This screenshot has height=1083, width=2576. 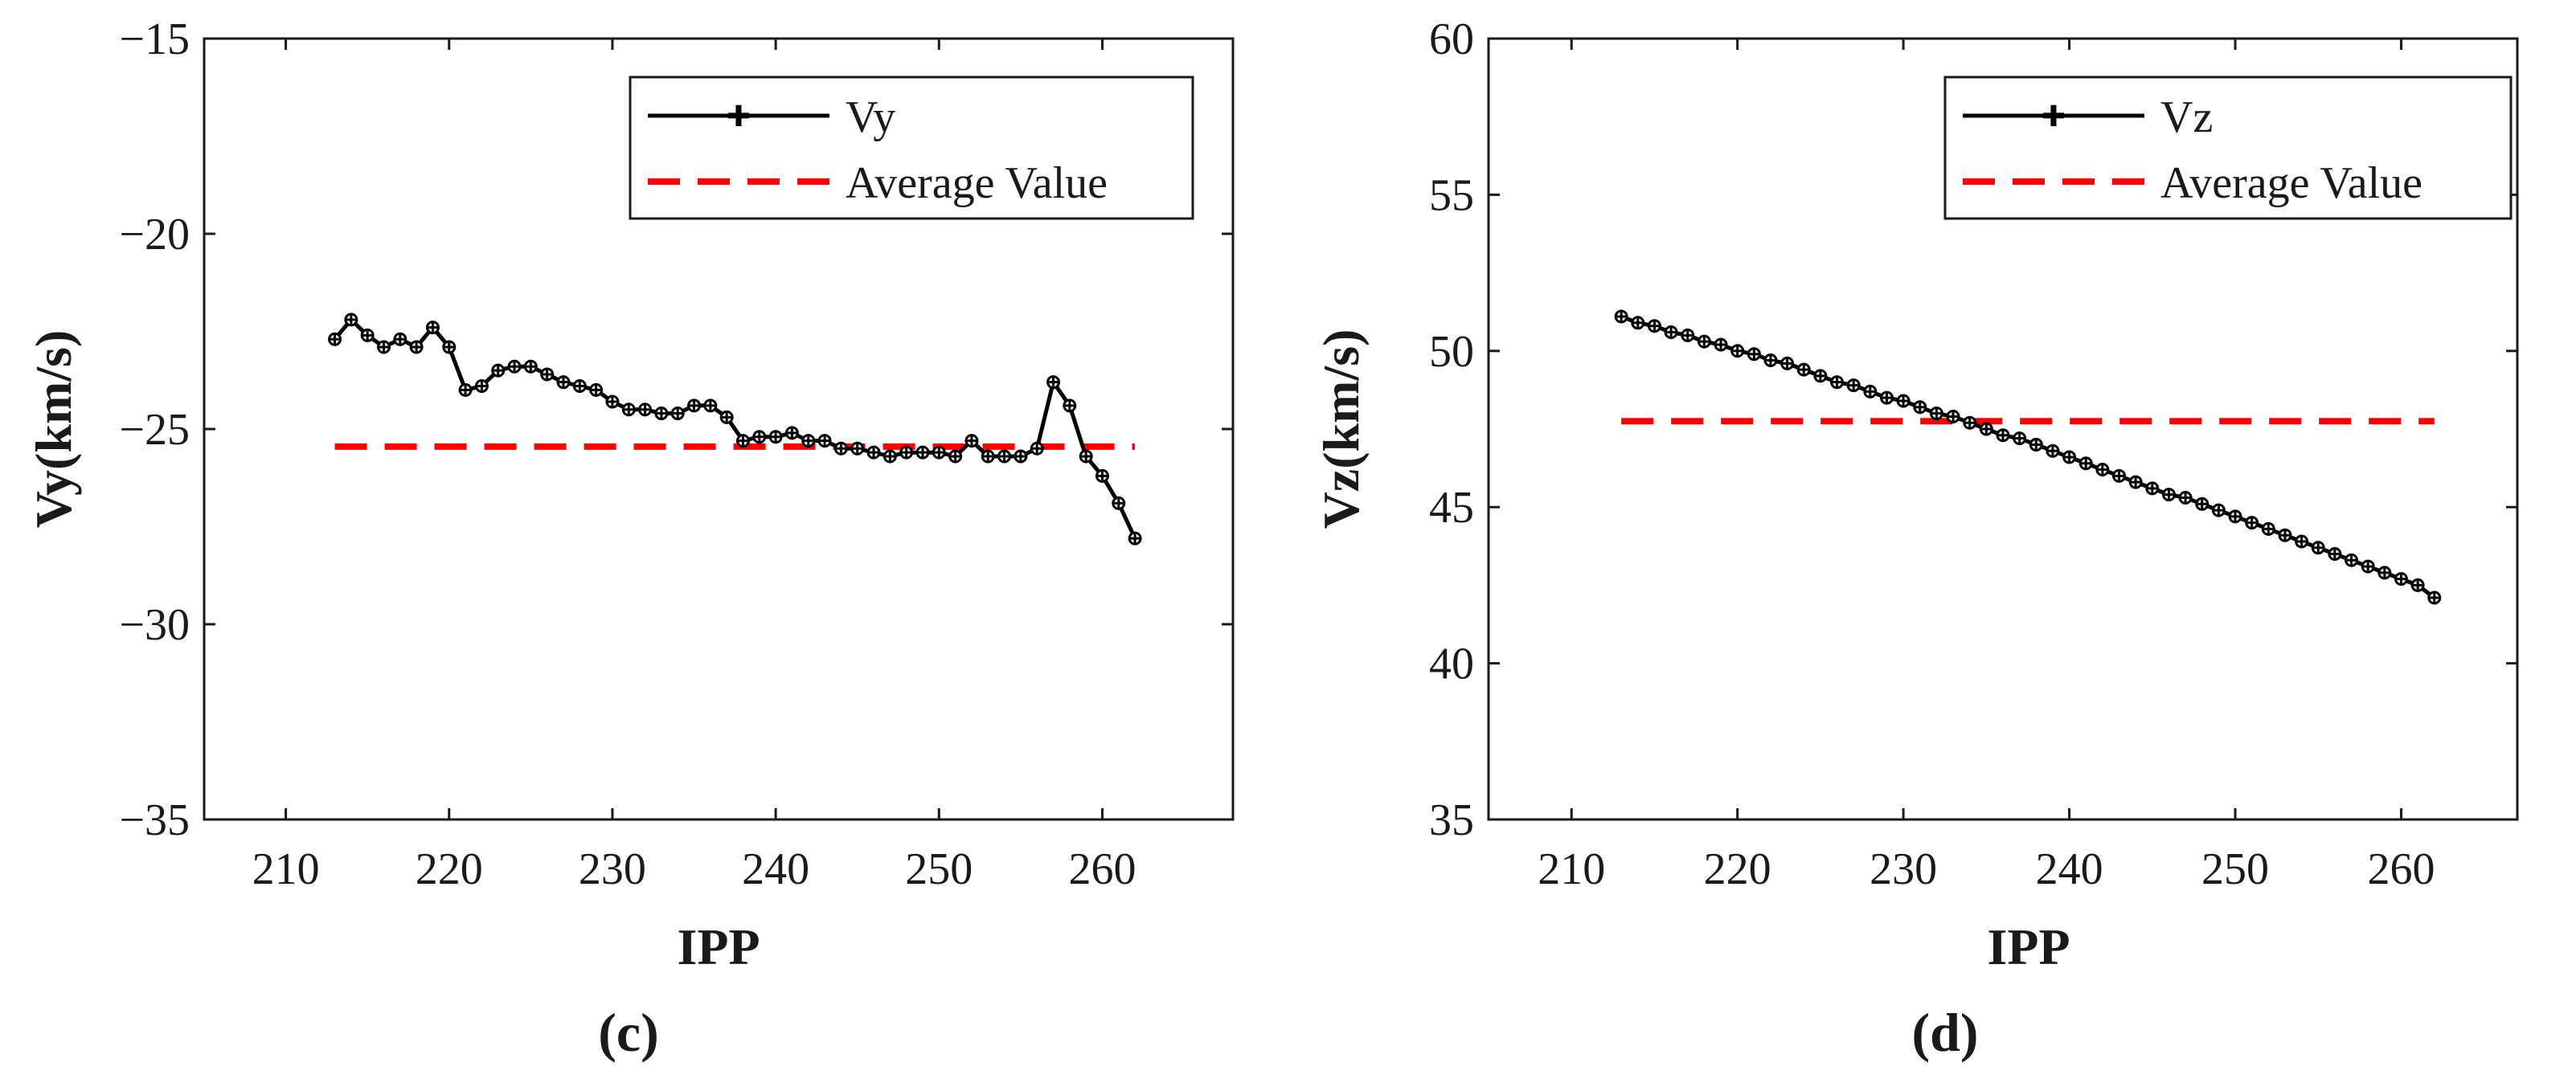 What do you see at coordinates (1102, 869) in the screenshot?
I see `x-tick-label-c: 260` at bounding box center [1102, 869].